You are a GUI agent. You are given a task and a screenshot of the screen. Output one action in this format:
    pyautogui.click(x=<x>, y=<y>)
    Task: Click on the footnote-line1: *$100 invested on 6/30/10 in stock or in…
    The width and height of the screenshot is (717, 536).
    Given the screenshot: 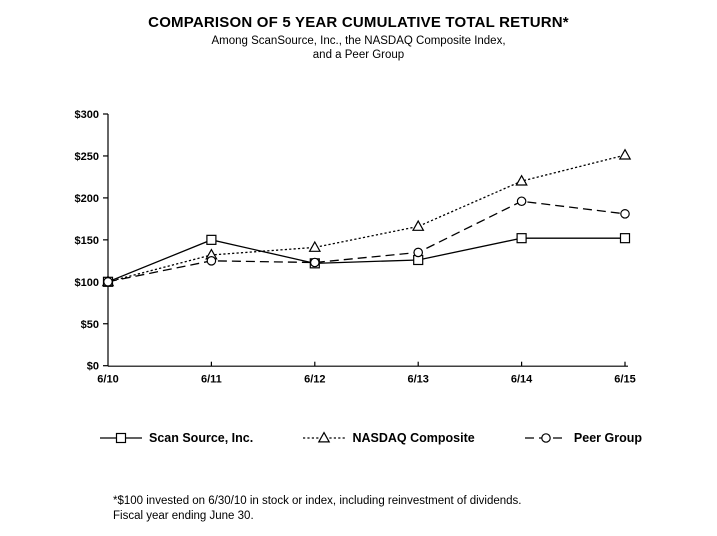 What is the action you would take?
    pyautogui.click(x=317, y=501)
    